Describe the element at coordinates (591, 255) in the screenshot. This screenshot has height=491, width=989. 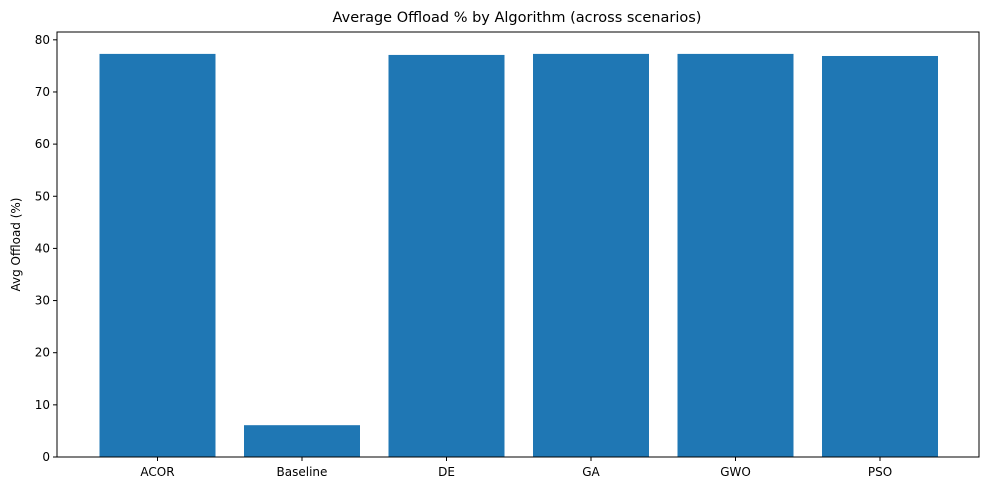
I see `bar-ga` at that location.